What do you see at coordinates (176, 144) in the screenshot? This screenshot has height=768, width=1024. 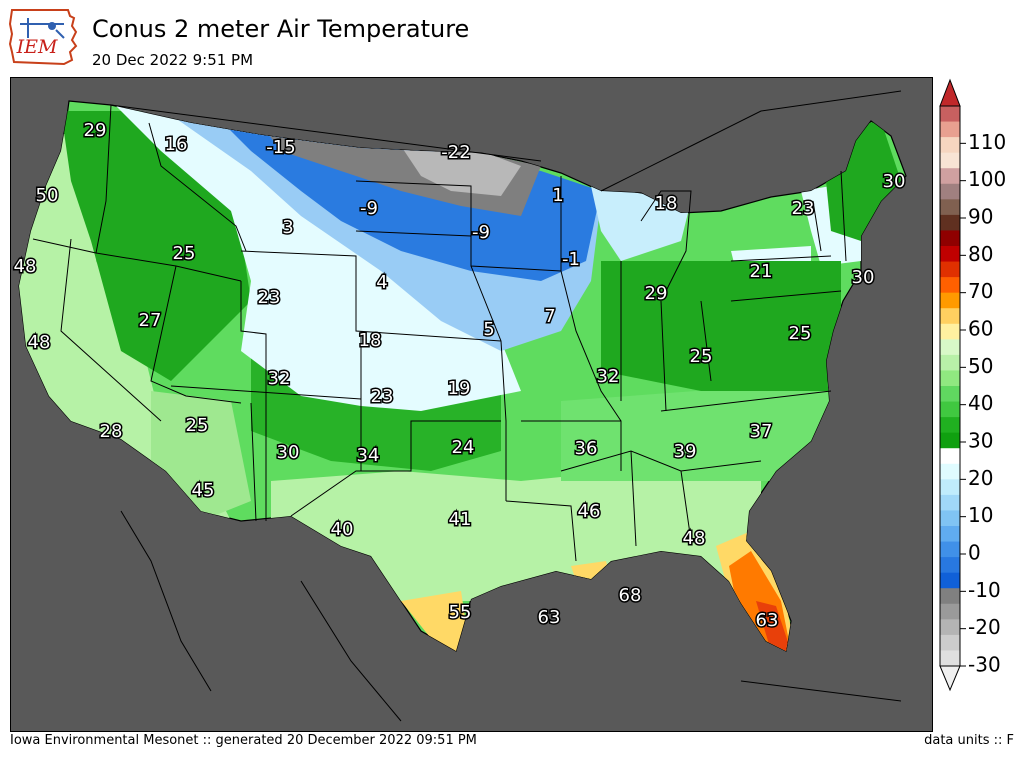 I see `station-value: 16` at bounding box center [176, 144].